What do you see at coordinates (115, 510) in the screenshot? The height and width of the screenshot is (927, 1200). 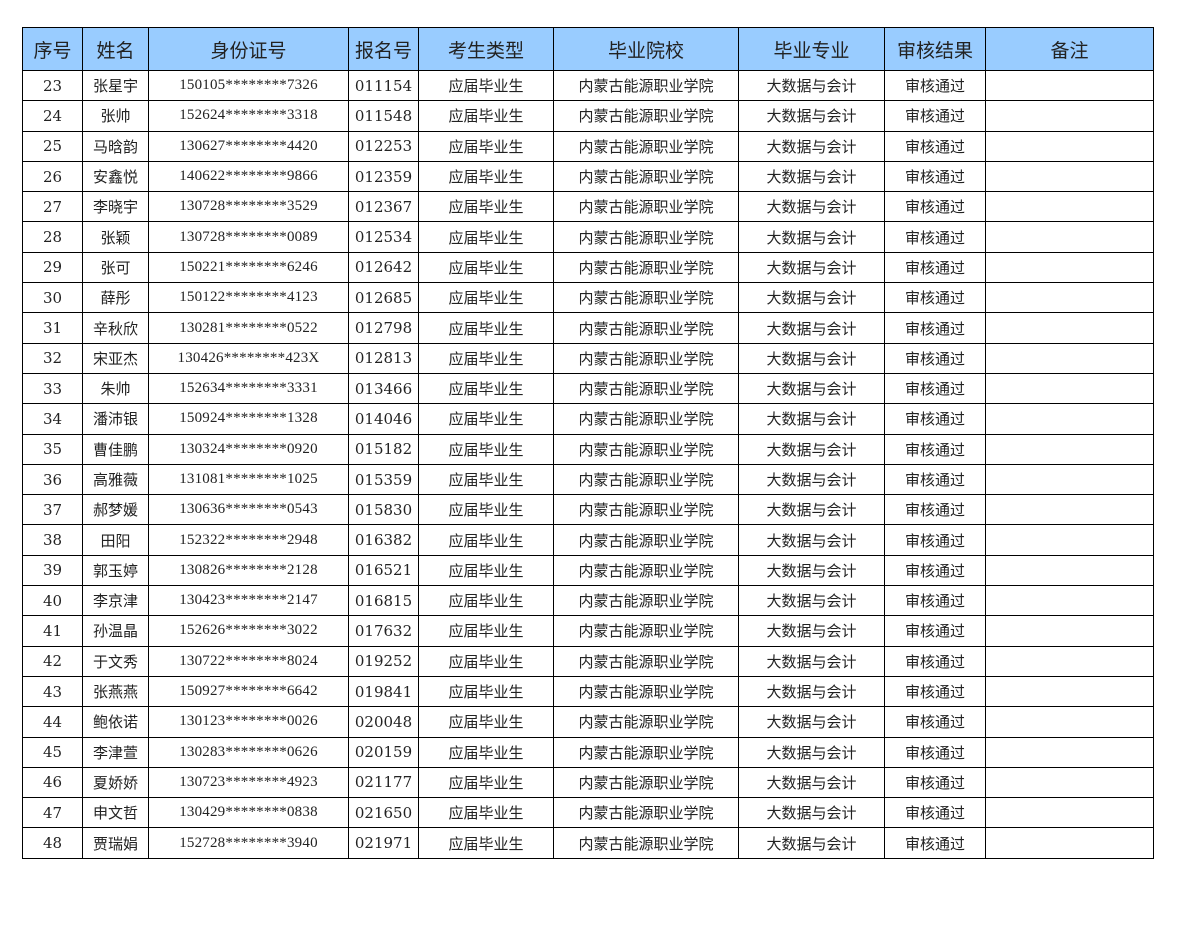 I see `cell-name: 郝梦媛` at bounding box center [115, 510].